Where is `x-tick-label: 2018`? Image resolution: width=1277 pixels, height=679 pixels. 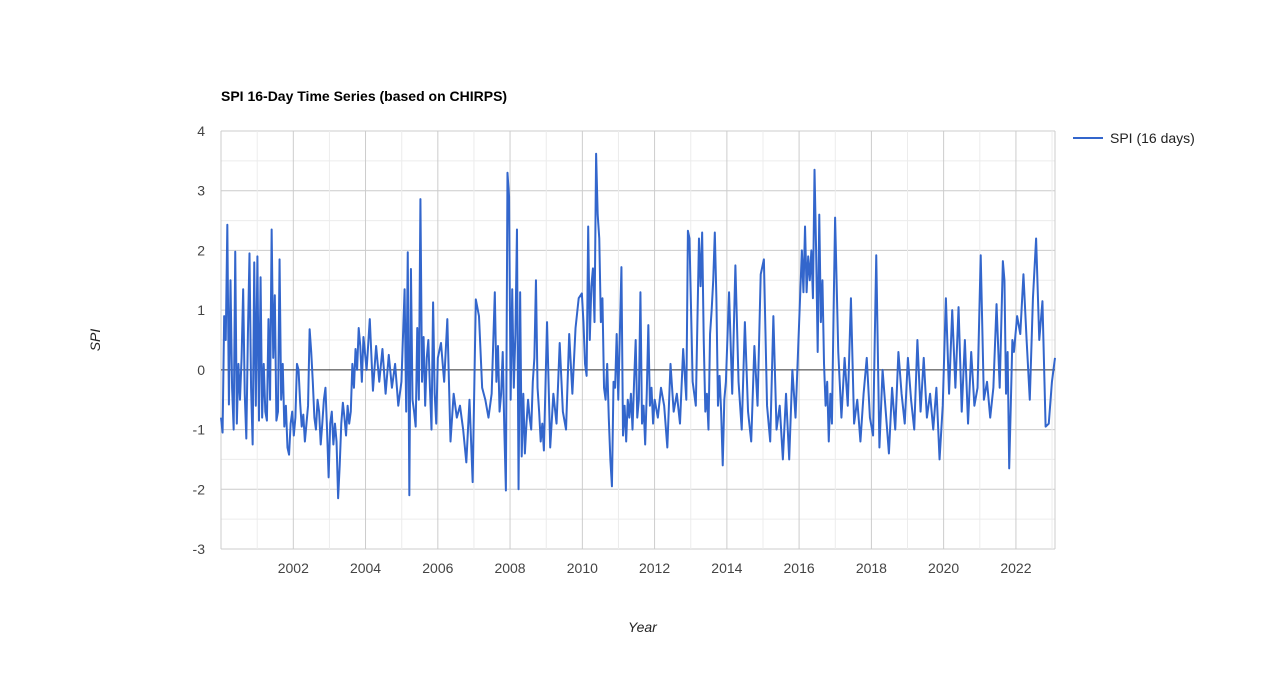
x-tick-label: 2018 is located at coordinates (871, 568).